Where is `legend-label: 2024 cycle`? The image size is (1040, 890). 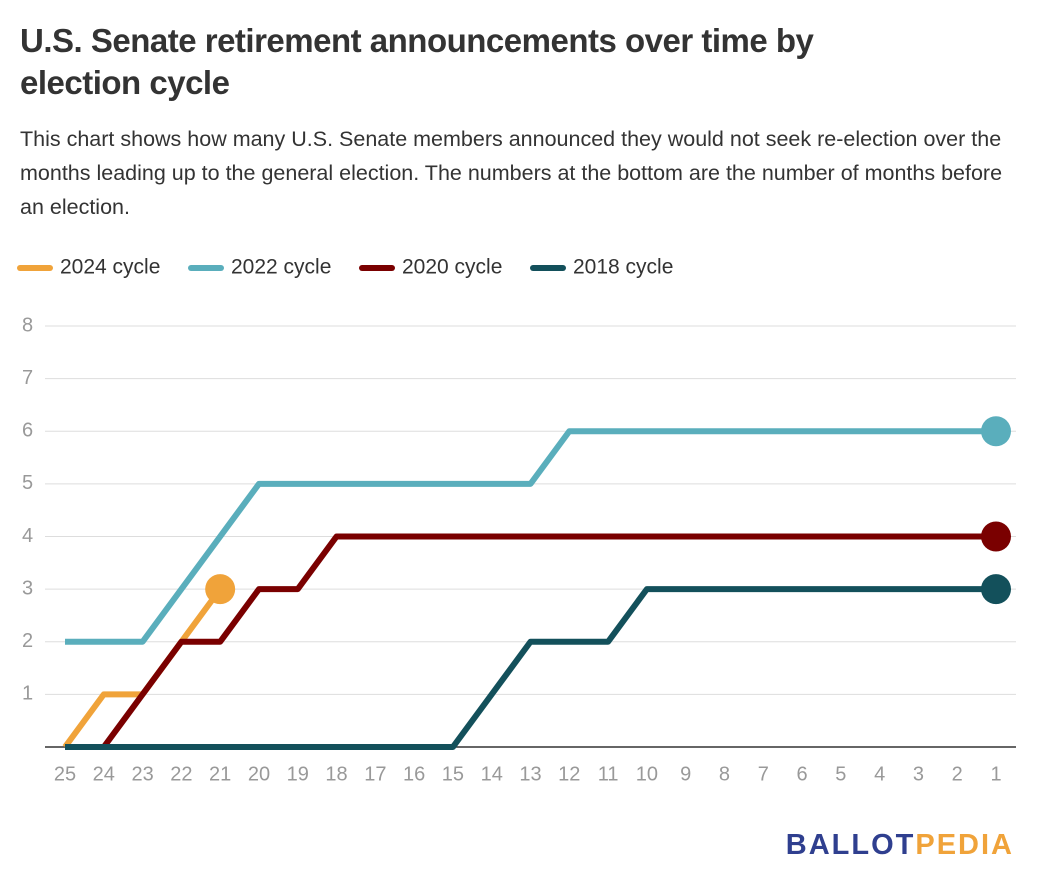 legend-label: 2024 cycle is located at coordinates (110, 267).